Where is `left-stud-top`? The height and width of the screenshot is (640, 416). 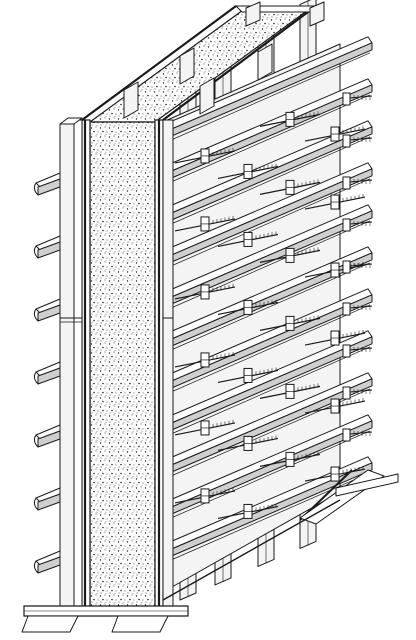 left-stud-top is located at coordinates (71, 121).